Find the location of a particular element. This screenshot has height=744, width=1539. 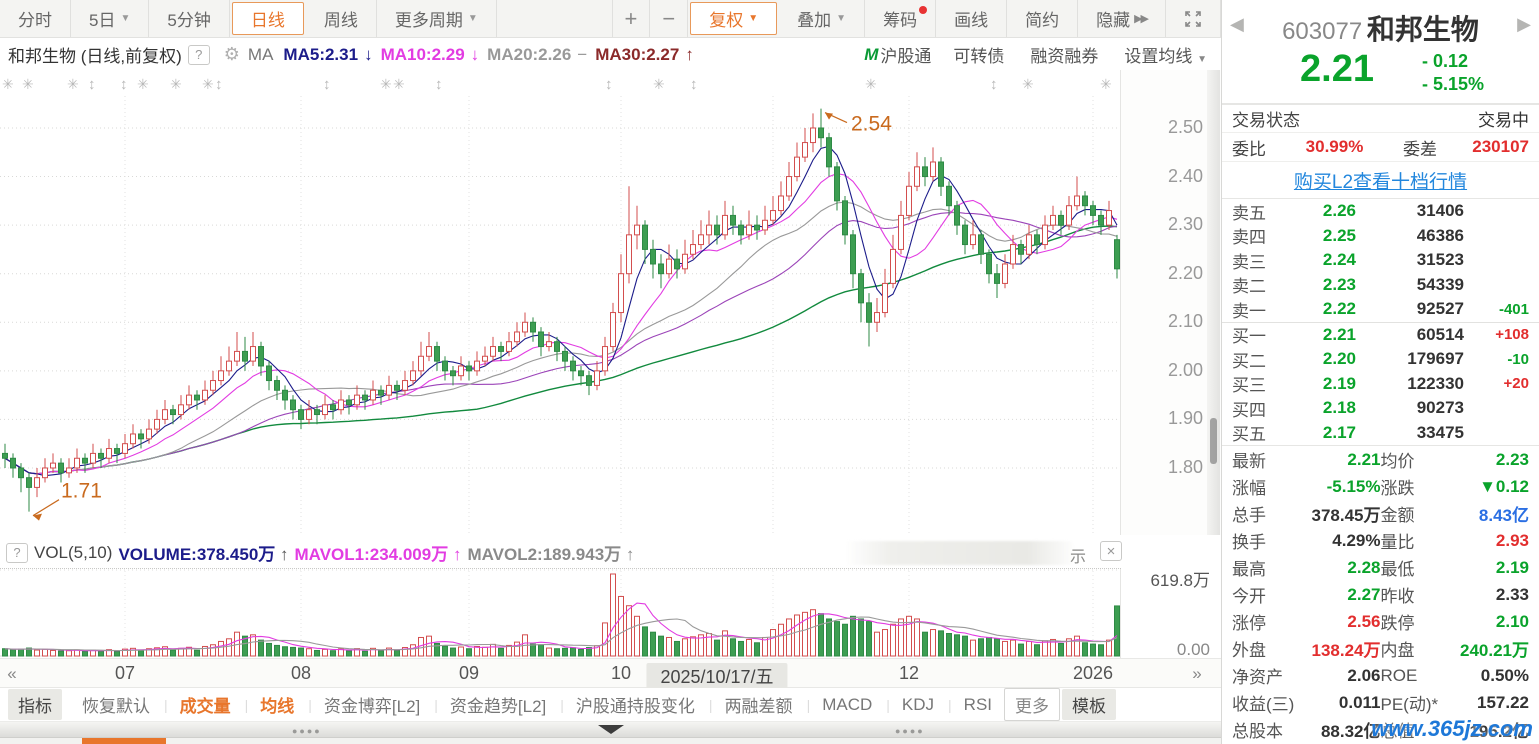

indicator-tab-沪股通持股变化: 沪股通持股变化 is located at coordinates (635, 706).